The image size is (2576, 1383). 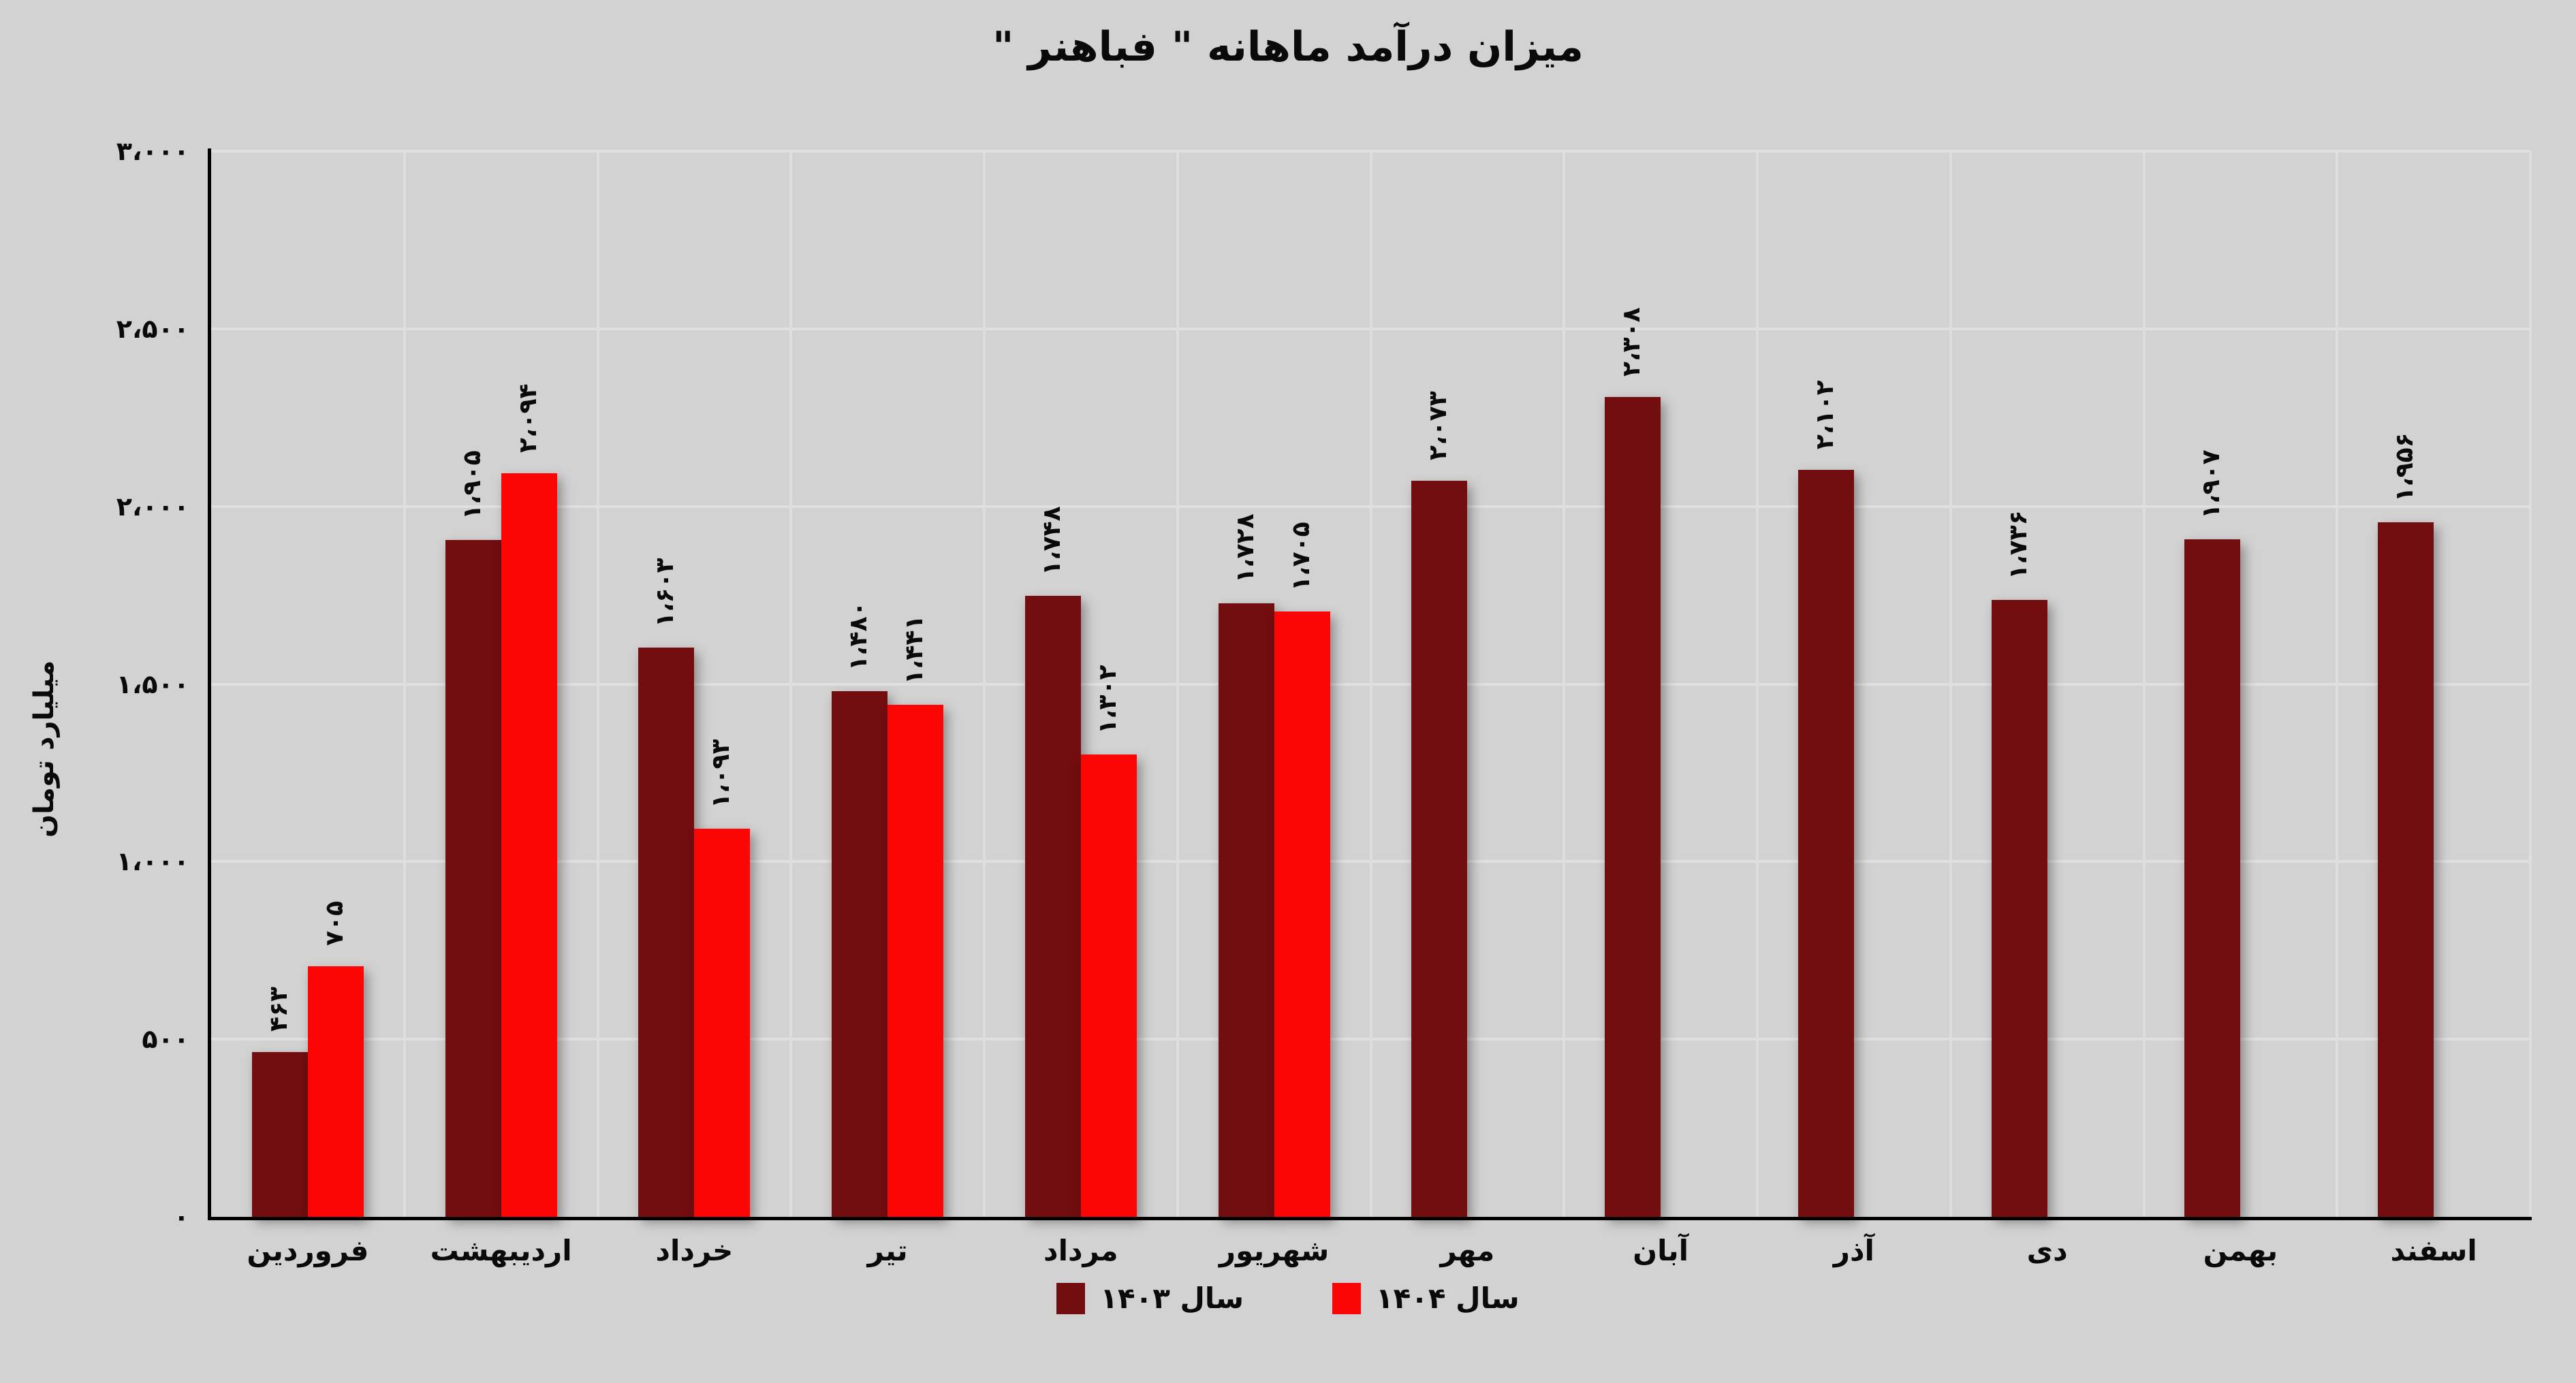 What do you see at coordinates (278, 1009) in the screenshot?
I see `bar-value-label: ۴۶۳` at bounding box center [278, 1009].